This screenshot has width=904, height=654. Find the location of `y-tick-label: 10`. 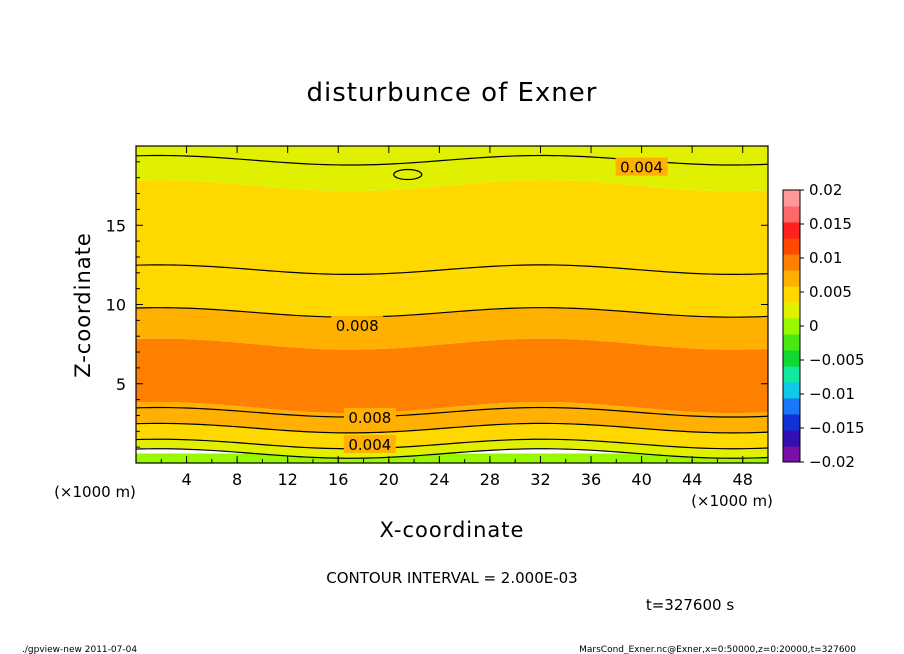

y-tick-label: 10 is located at coordinates (116, 305).